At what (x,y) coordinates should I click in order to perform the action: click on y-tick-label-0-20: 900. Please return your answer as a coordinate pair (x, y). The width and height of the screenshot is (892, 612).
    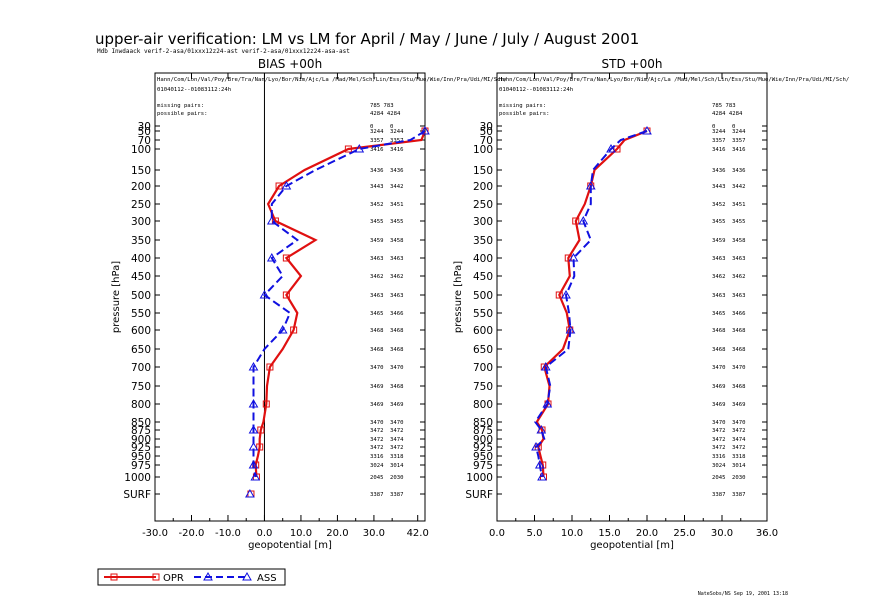
    Looking at the image, I should click on (141, 440).